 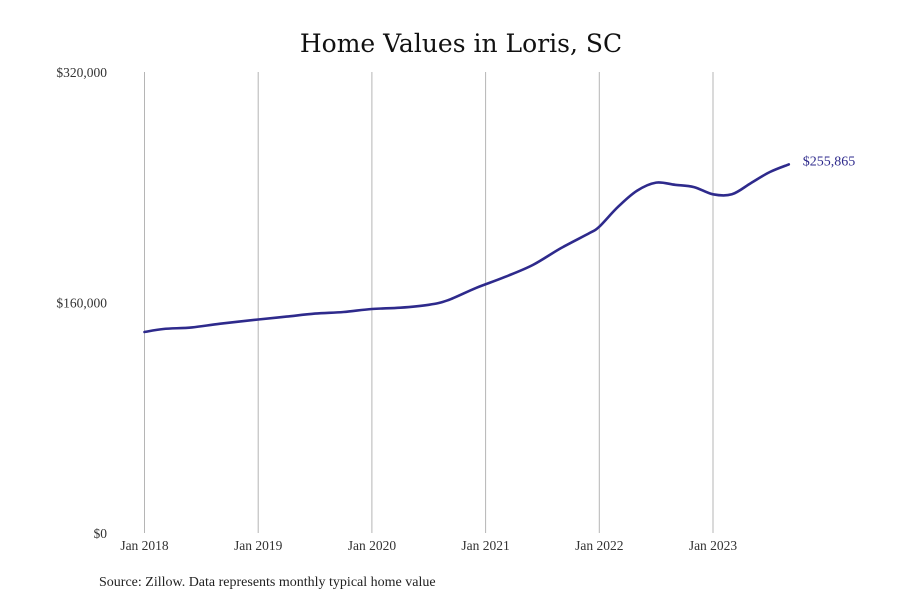 I want to click on x-tick-label: Jan 2019, so click(x=258, y=545).